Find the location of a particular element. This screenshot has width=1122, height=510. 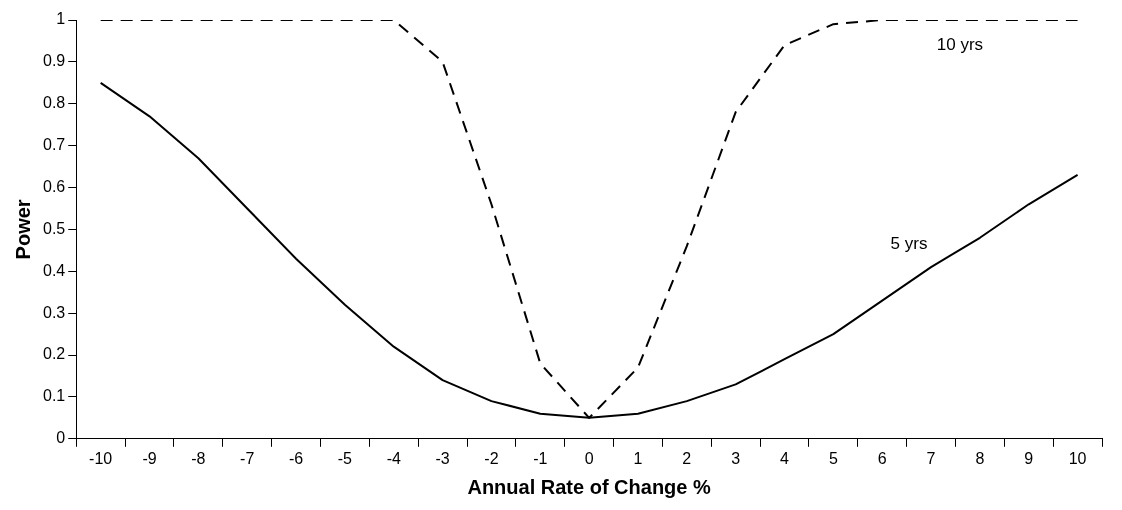

x-tick-label: -7 is located at coordinates (247, 458).